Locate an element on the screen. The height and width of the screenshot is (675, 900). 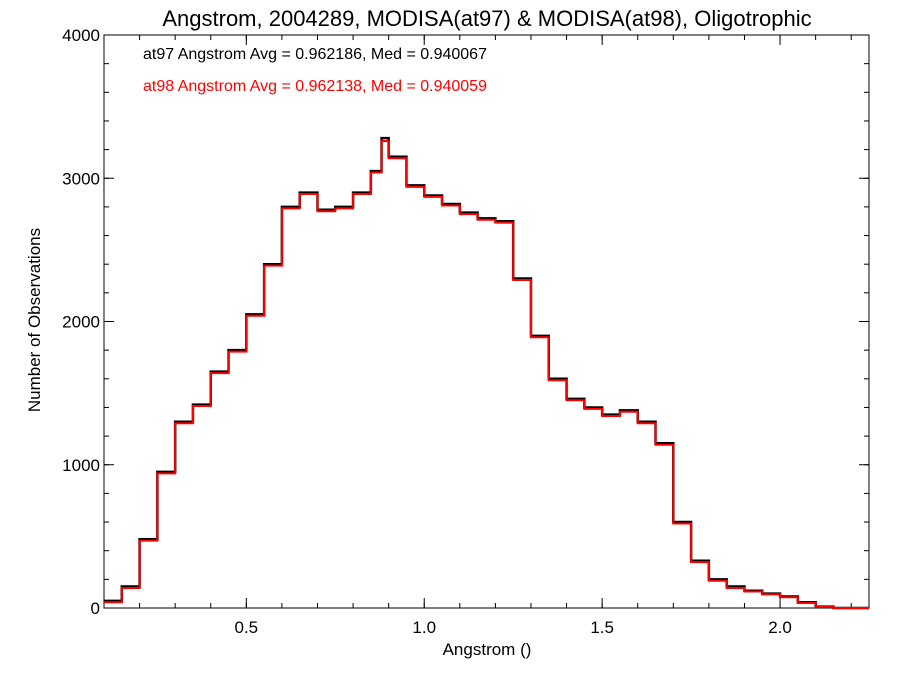
x-tick-label: 2.0 is located at coordinates (780, 627).